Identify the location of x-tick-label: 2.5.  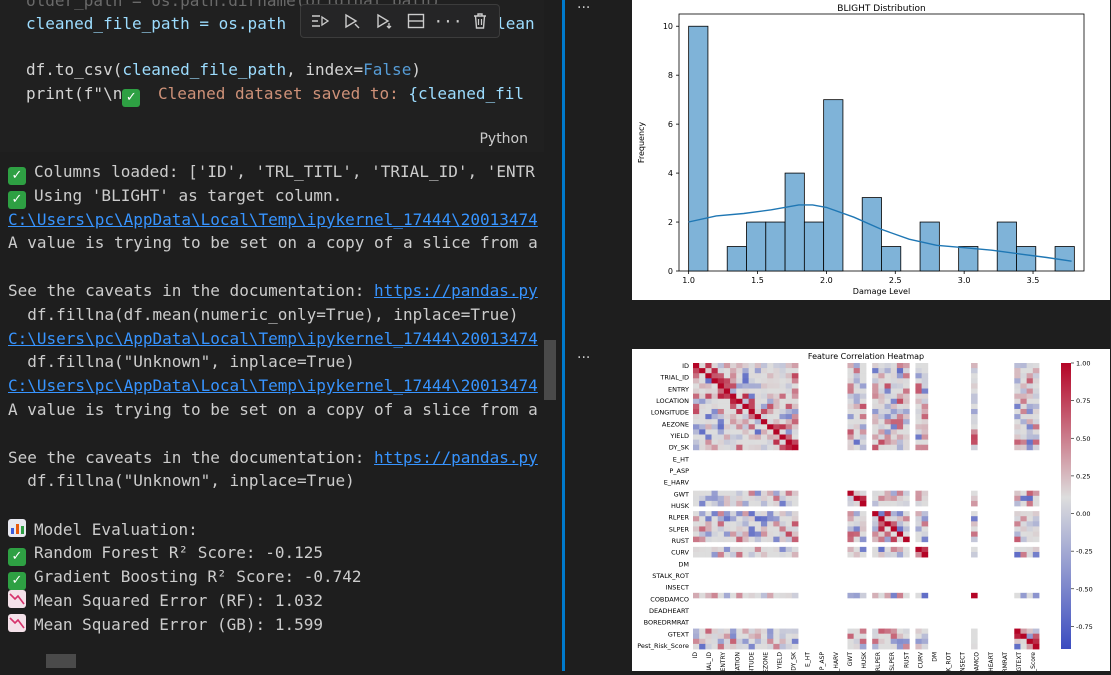
(895, 280).